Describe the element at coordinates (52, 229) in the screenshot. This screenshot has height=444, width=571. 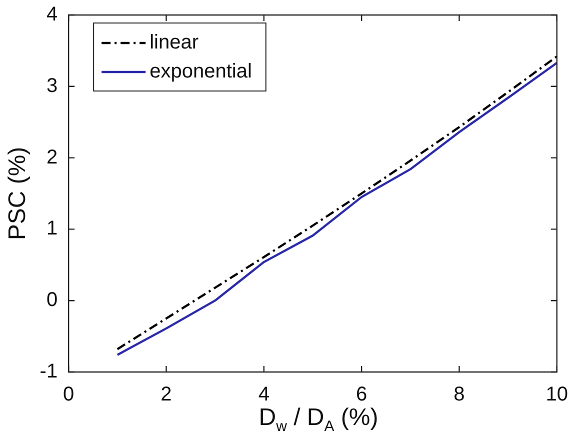
I see `y-tick-label: 1` at that location.